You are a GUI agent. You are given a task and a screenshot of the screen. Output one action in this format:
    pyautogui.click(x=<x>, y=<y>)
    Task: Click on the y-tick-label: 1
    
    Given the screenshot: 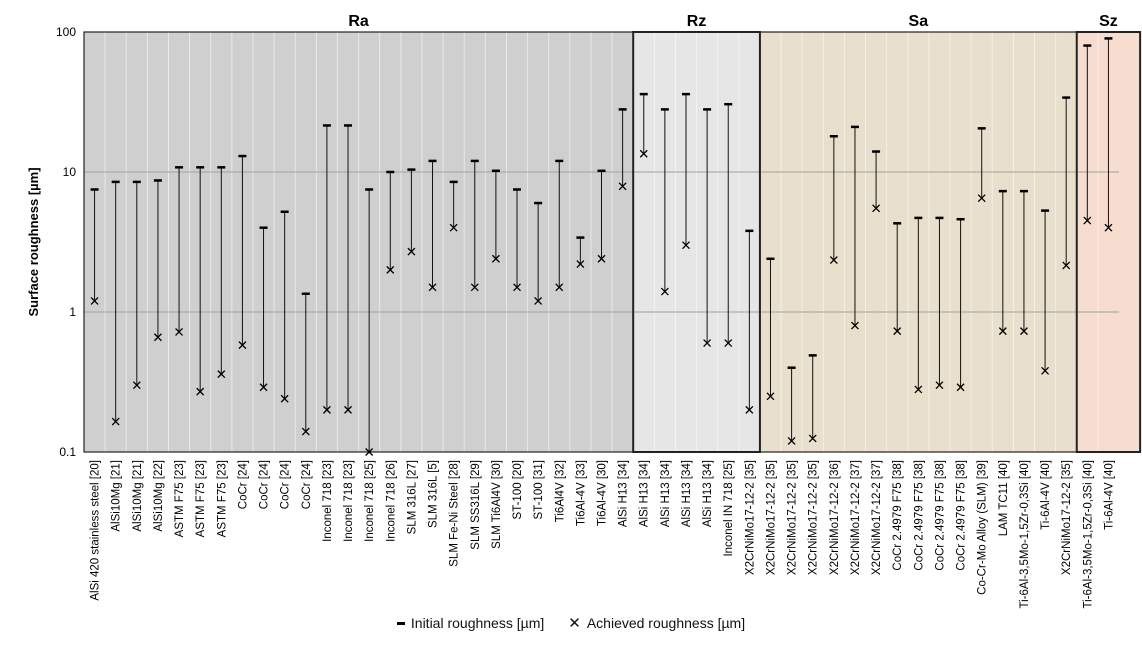 What is the action you would take?
    pyautogui.click(x=72, y=312)
    